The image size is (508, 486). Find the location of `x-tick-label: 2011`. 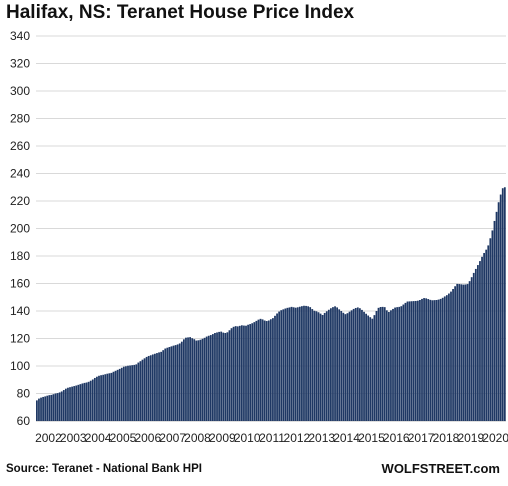

x-tick-label: 2011 is located at coordinates (272, 438).